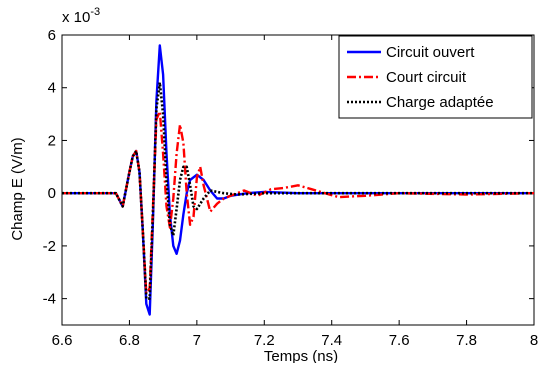  I want to click on x-tick-label: 7.4, so click(331, 340).